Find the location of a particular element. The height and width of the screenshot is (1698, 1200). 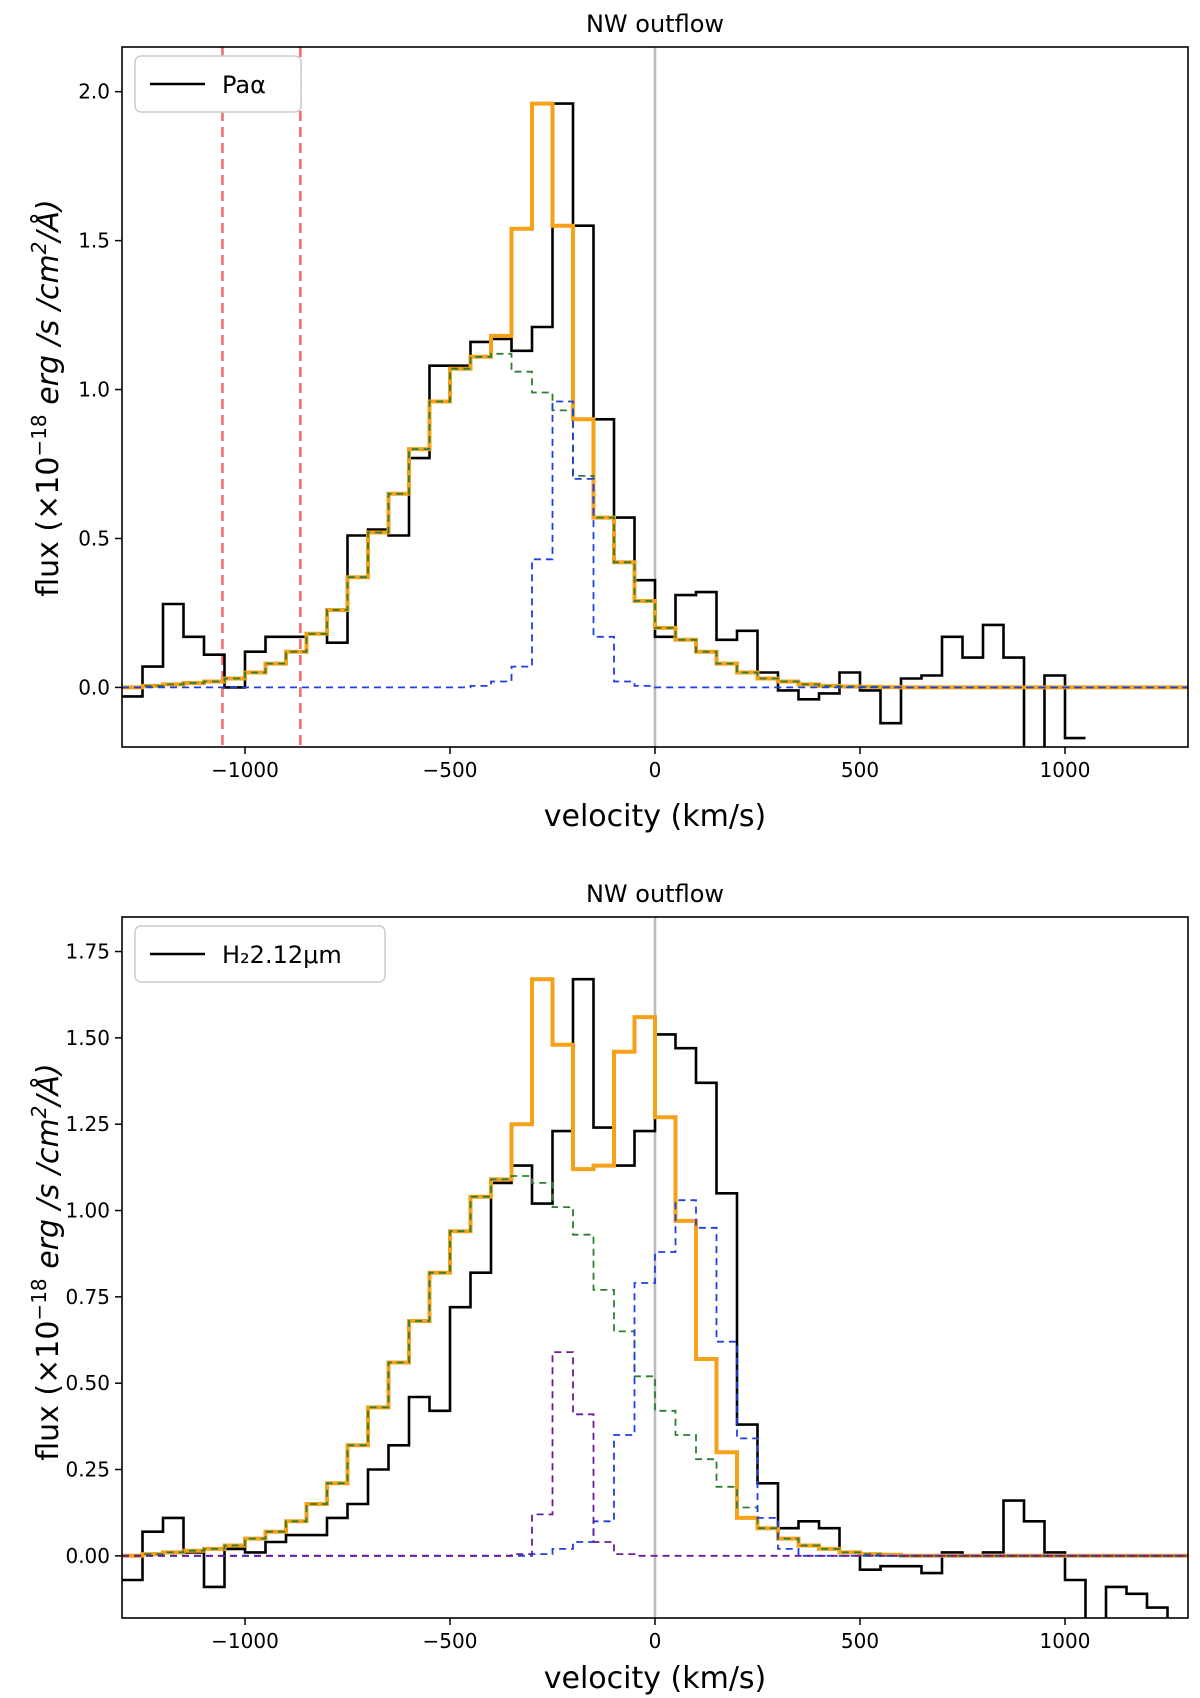

y-tick-label: 0.00 is located at coordinates (87, 1556).